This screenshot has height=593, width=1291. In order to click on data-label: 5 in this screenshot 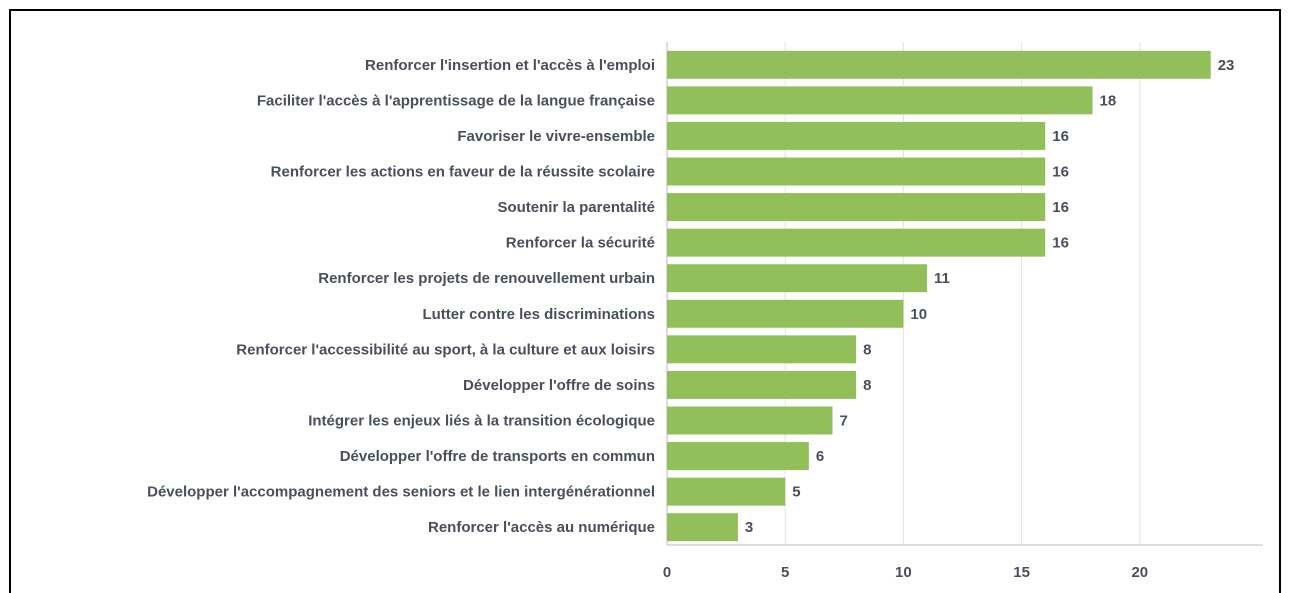, I will do `click(796, 492)`.